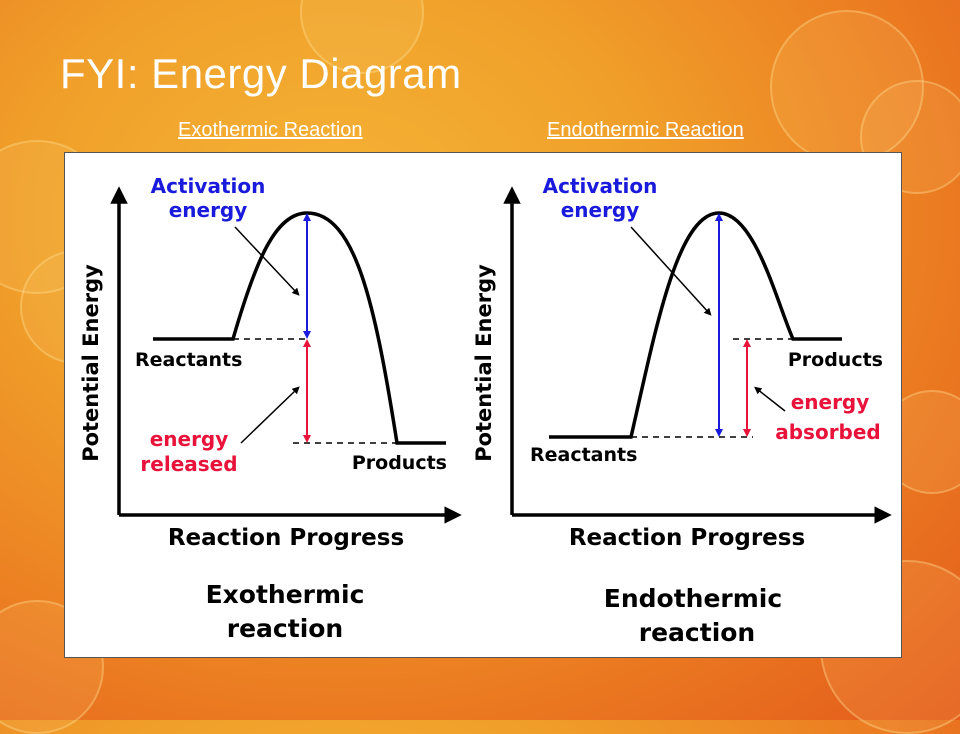 Image resolution: width=960 pixels, height=734 pixels. I want to click on endothermic-reaction-link: Endothermic Reaction, so click(645, 130).